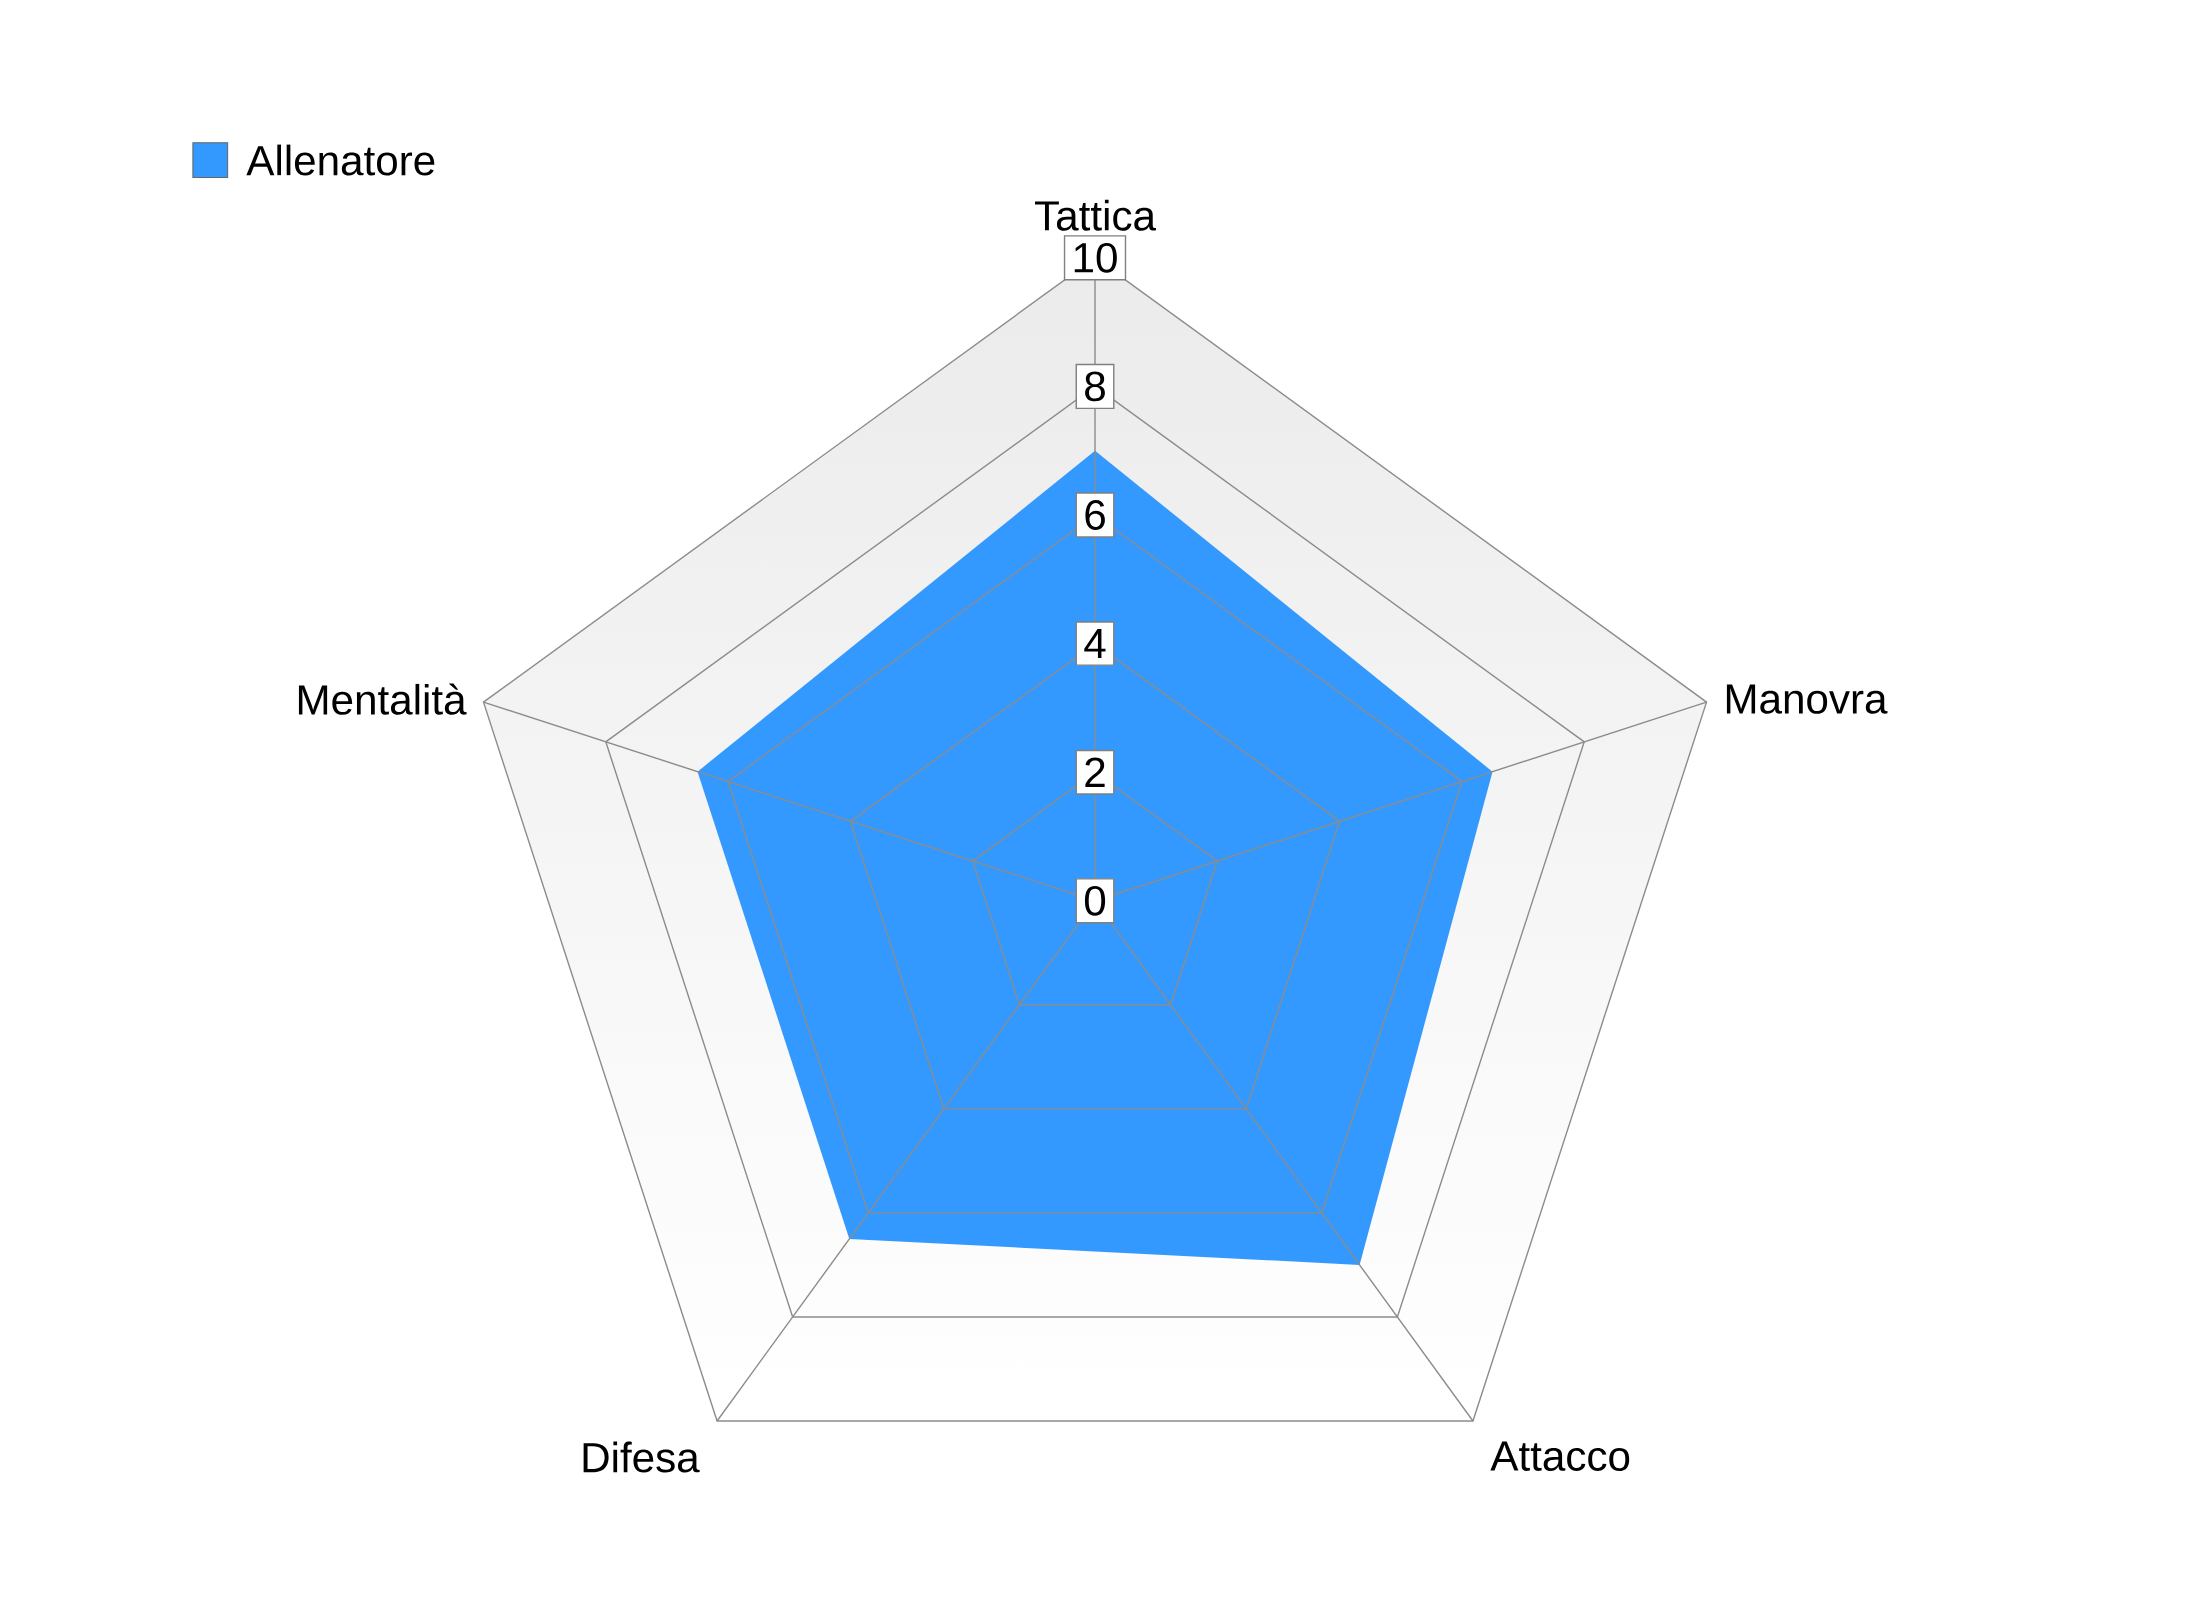  I want to click on y-tick-label: 4, so click(1095, 644).